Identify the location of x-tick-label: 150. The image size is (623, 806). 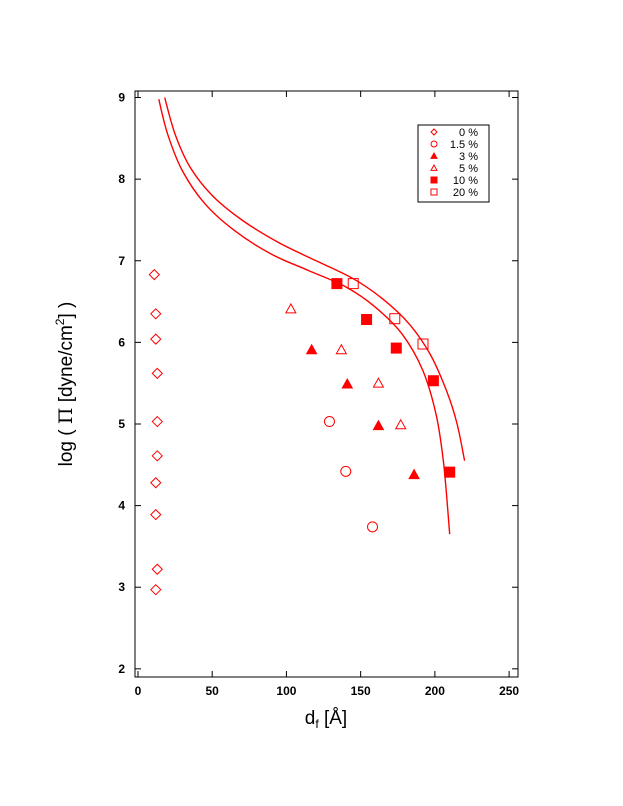
(361, 691).